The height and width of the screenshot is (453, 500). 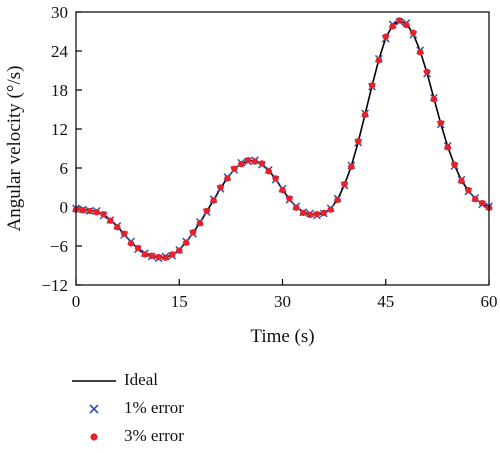 I want to click on y-axis-title: Angular velocity (°/s), so click(x=14, y=149).